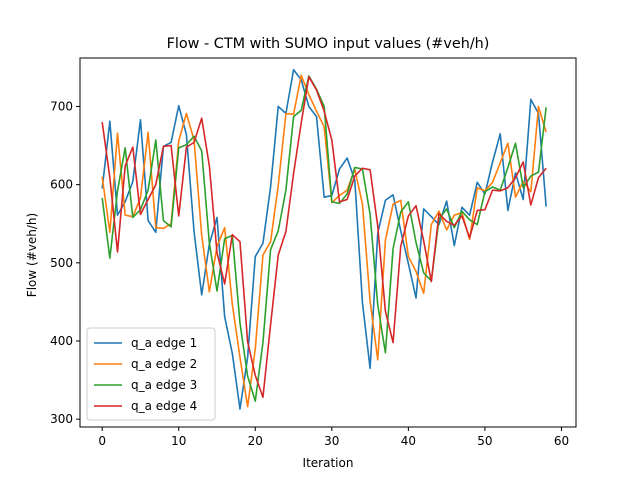 This screenshot has width=640, height=480. Describe the element at coordinates (328, 463) in the screenshot. I see `x-axis-label: Iteration` at that location.